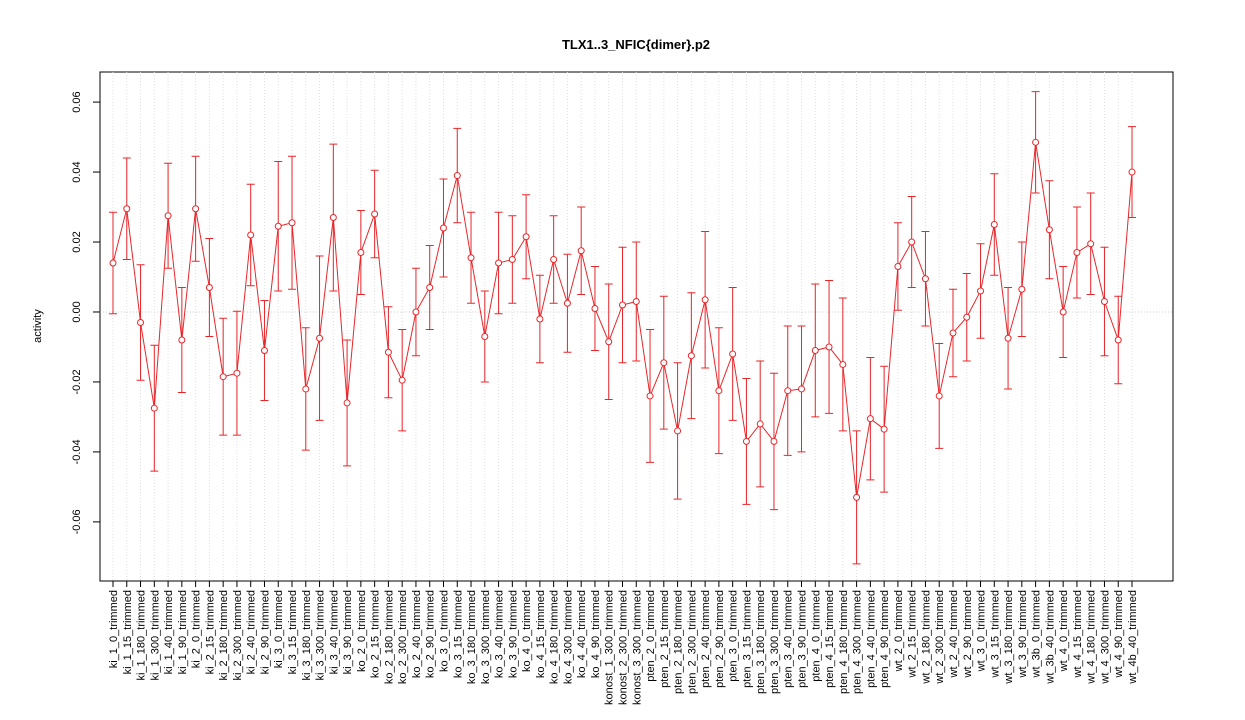  Describe the element at coordinates (1009, 637) in the screenshot. I see `x-tick-label: wt_3_180_trimmed` at that location.